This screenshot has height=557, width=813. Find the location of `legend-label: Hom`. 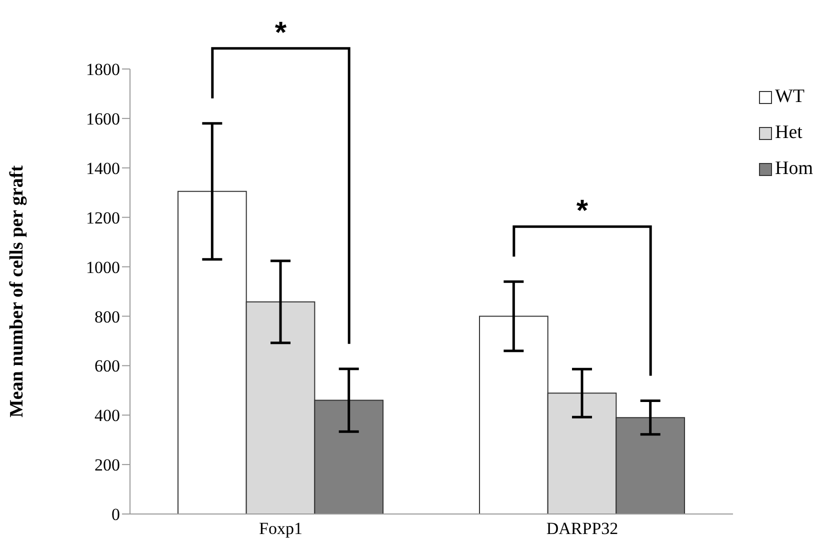

legend-label: Hom is located at coordinates (794, 169).